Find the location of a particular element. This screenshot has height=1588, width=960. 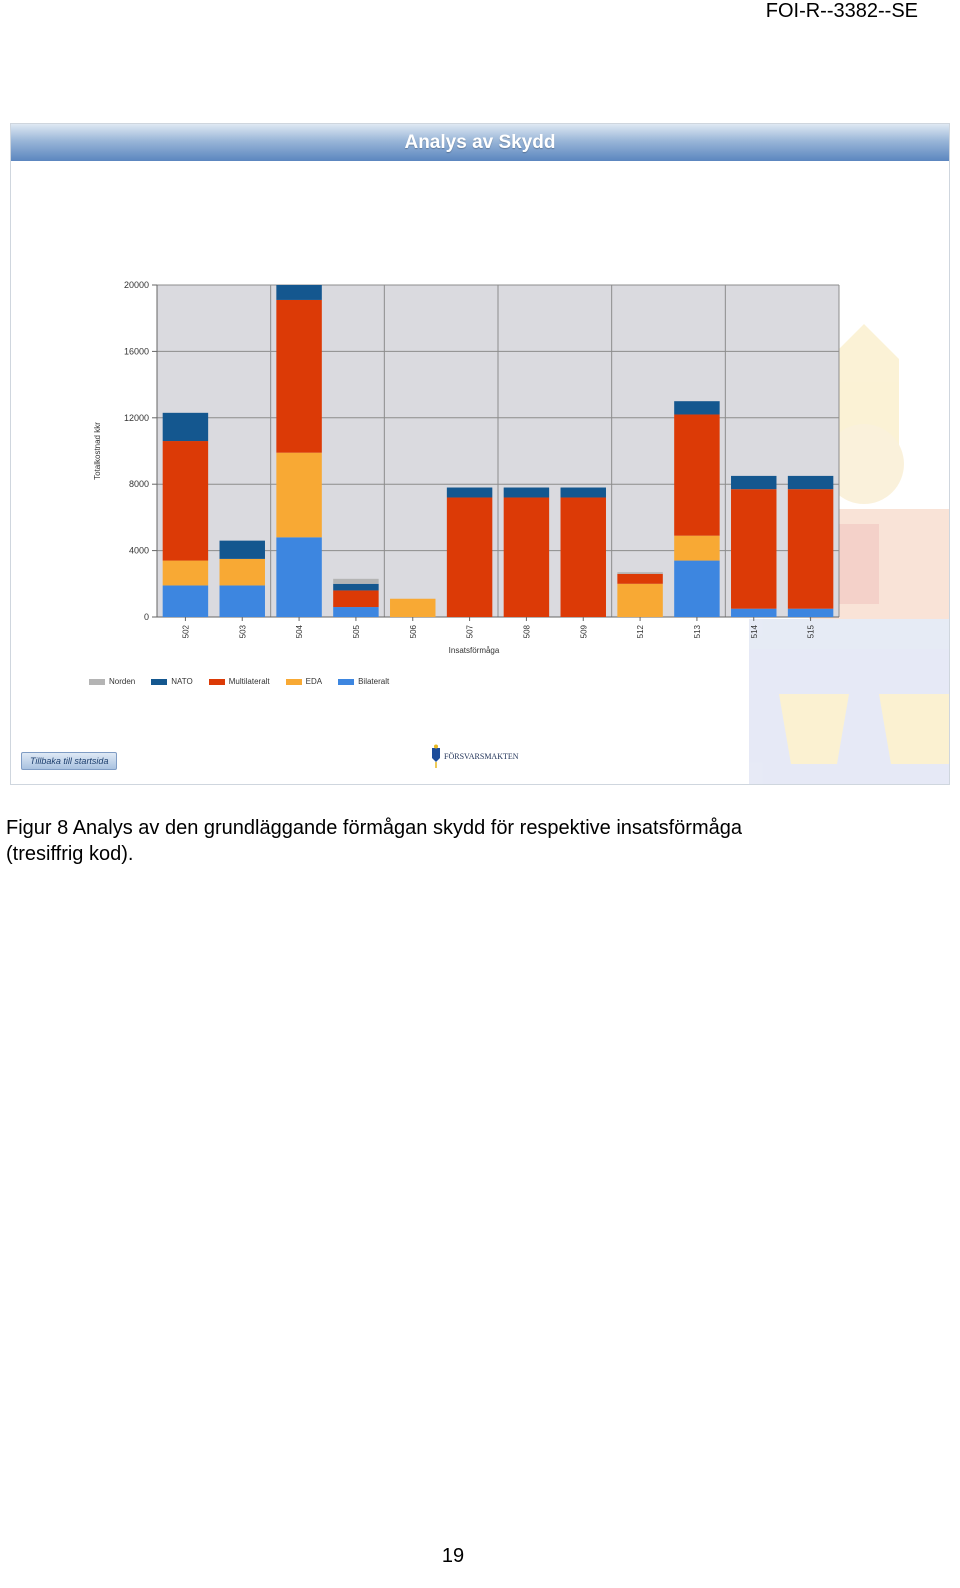

back-to-start-button: Tillbaka till startsida is located at coordinates (69, 761).